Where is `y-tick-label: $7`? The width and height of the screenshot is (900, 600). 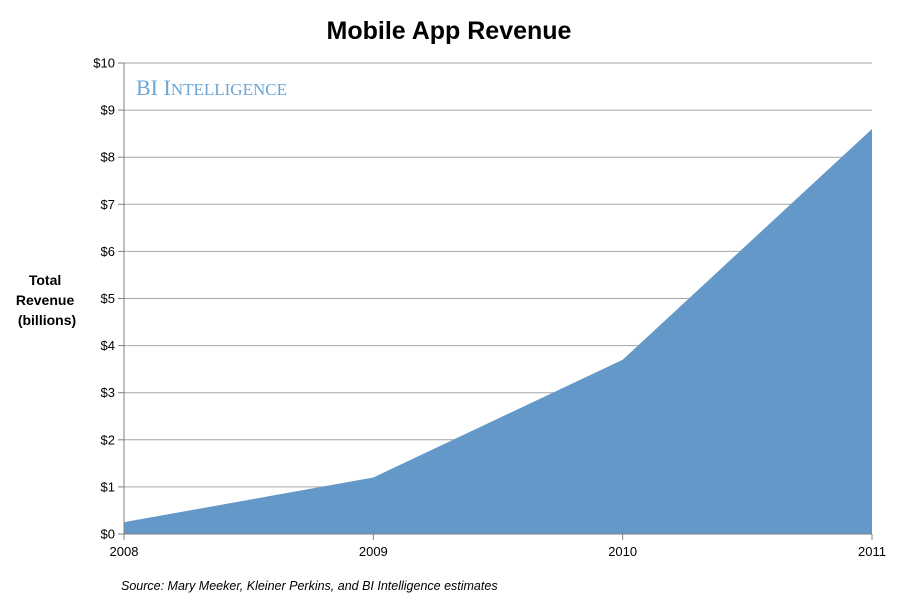 y-tick-label: $7 is located at coordinates (108, 204).